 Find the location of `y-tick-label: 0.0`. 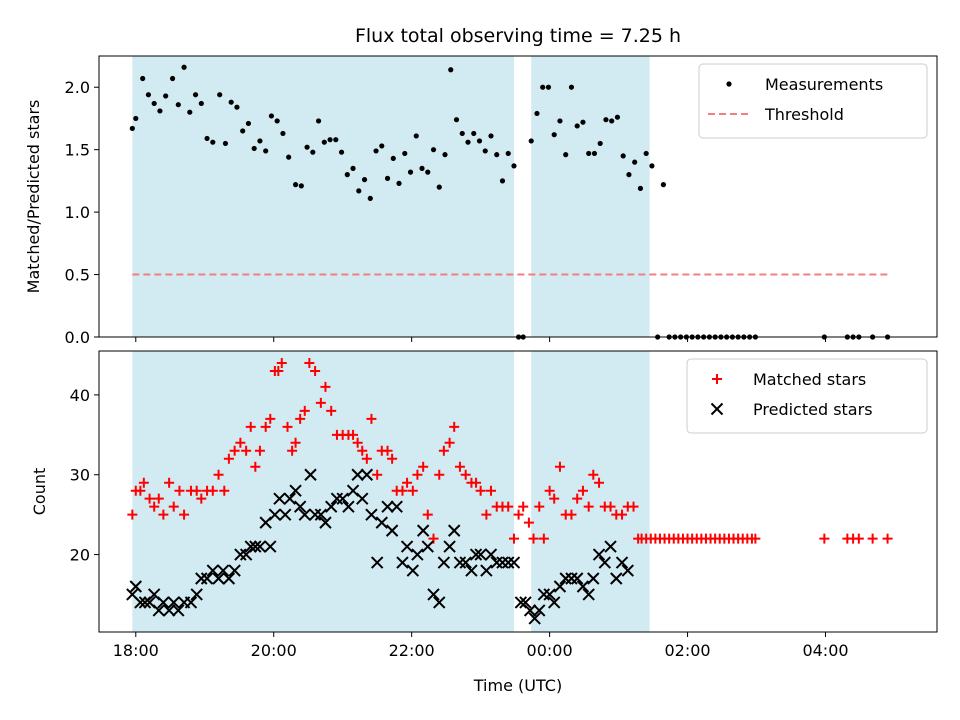

y-tick-label: 0.0 is located at coordinates (77, 337).